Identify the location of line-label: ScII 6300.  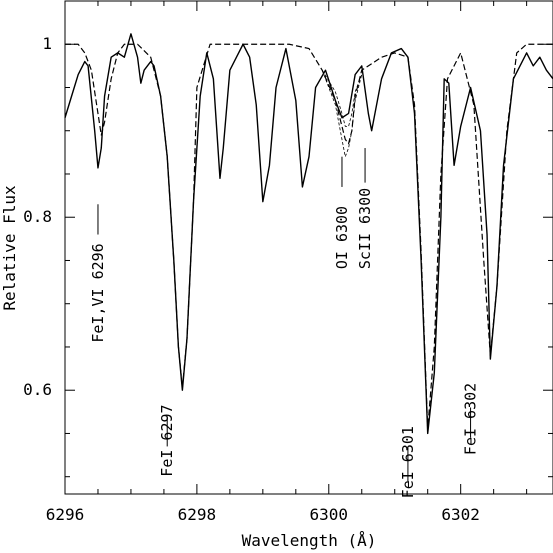
(365, 228).